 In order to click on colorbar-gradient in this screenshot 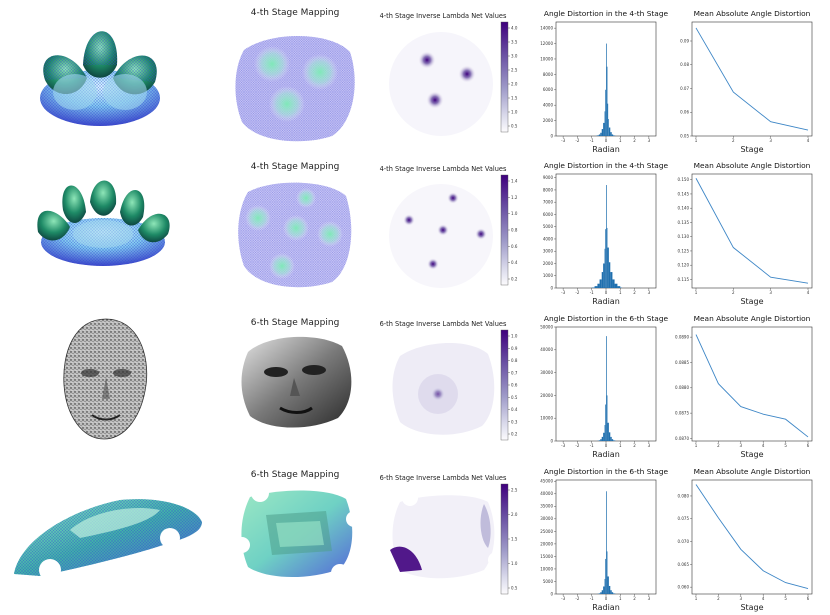, I will do `click(504, 230)`.